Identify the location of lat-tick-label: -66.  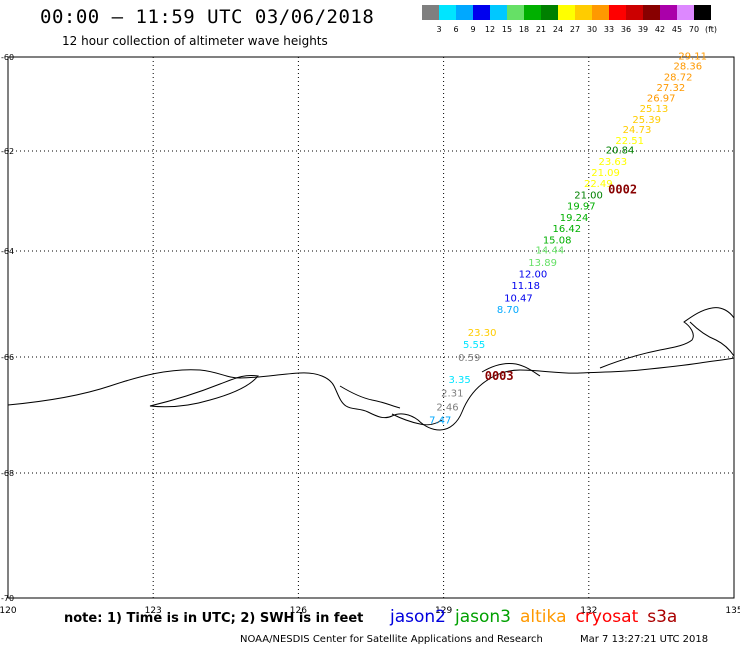
(7, 357).